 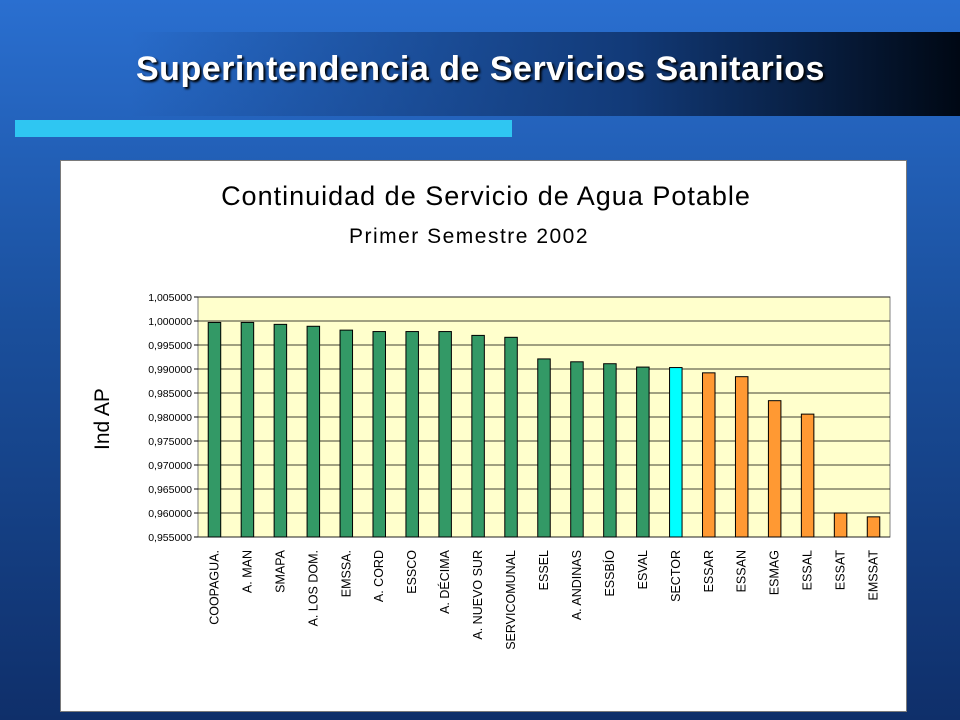 What do you see at coordinates (102, 419) in the screenshot?
I see `y-axis-label: Ind AP` at bounding box center [102, 419].